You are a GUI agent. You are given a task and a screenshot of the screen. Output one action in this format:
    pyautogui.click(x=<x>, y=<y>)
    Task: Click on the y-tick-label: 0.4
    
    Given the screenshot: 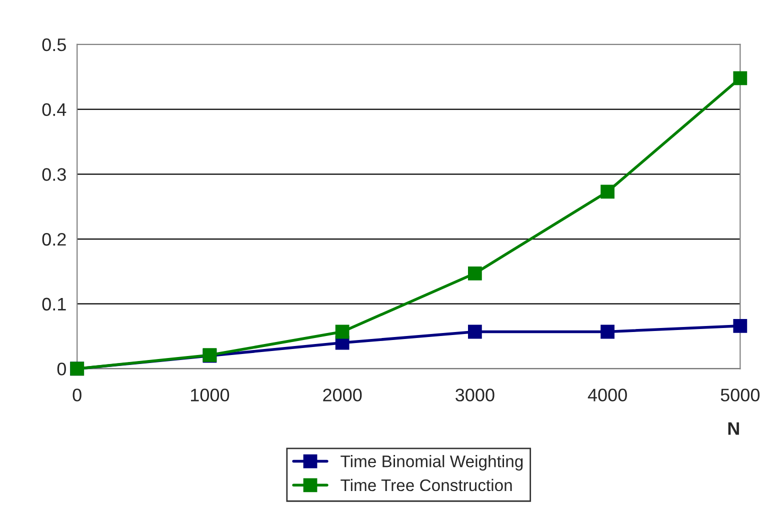 What is the action you would take?
    pyautogui.click(x=54, y=109)
    